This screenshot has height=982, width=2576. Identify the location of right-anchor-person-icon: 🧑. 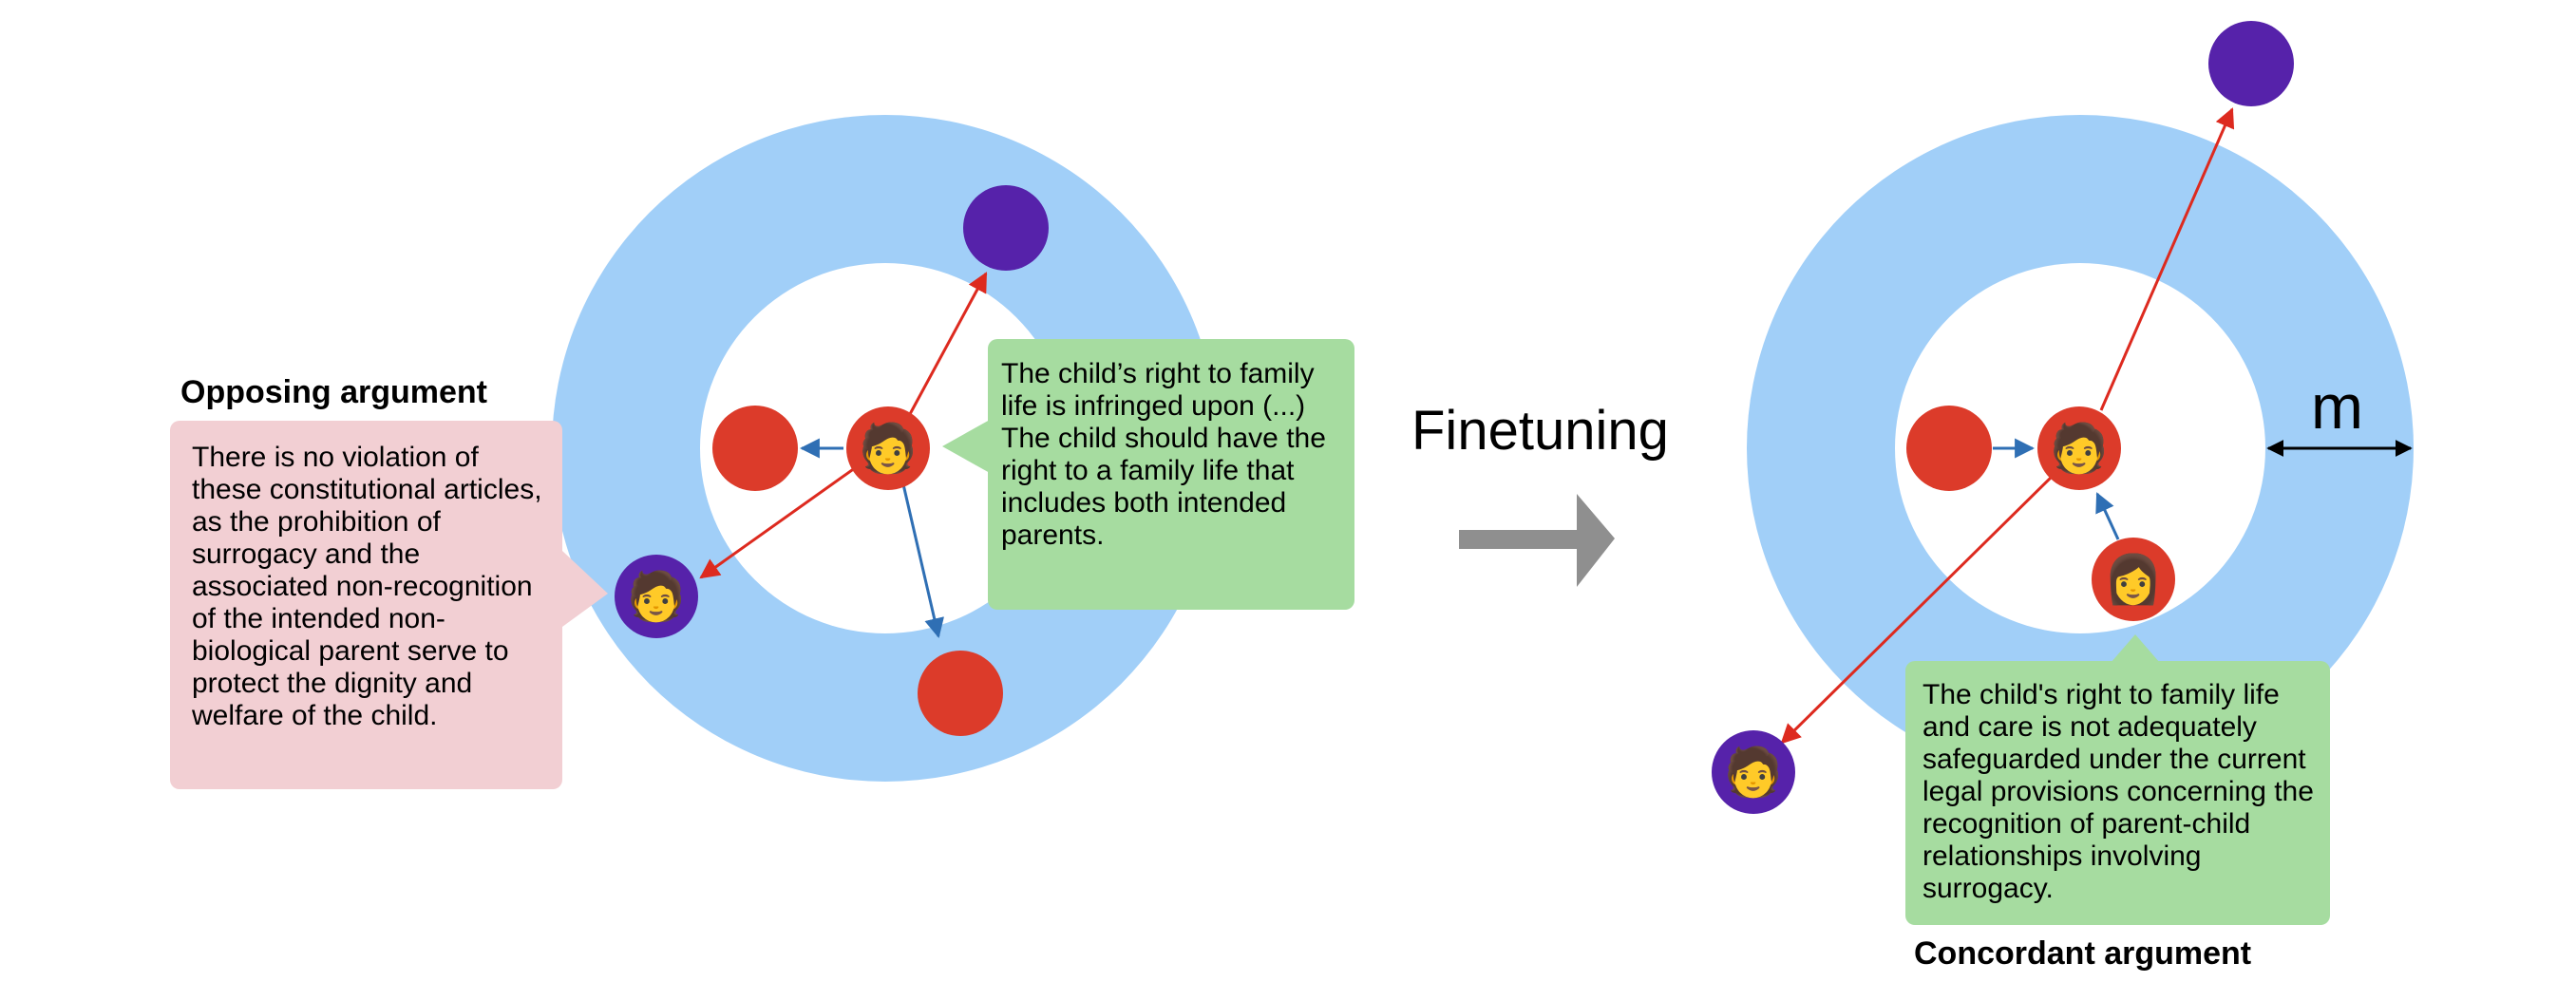
(2079, 448).